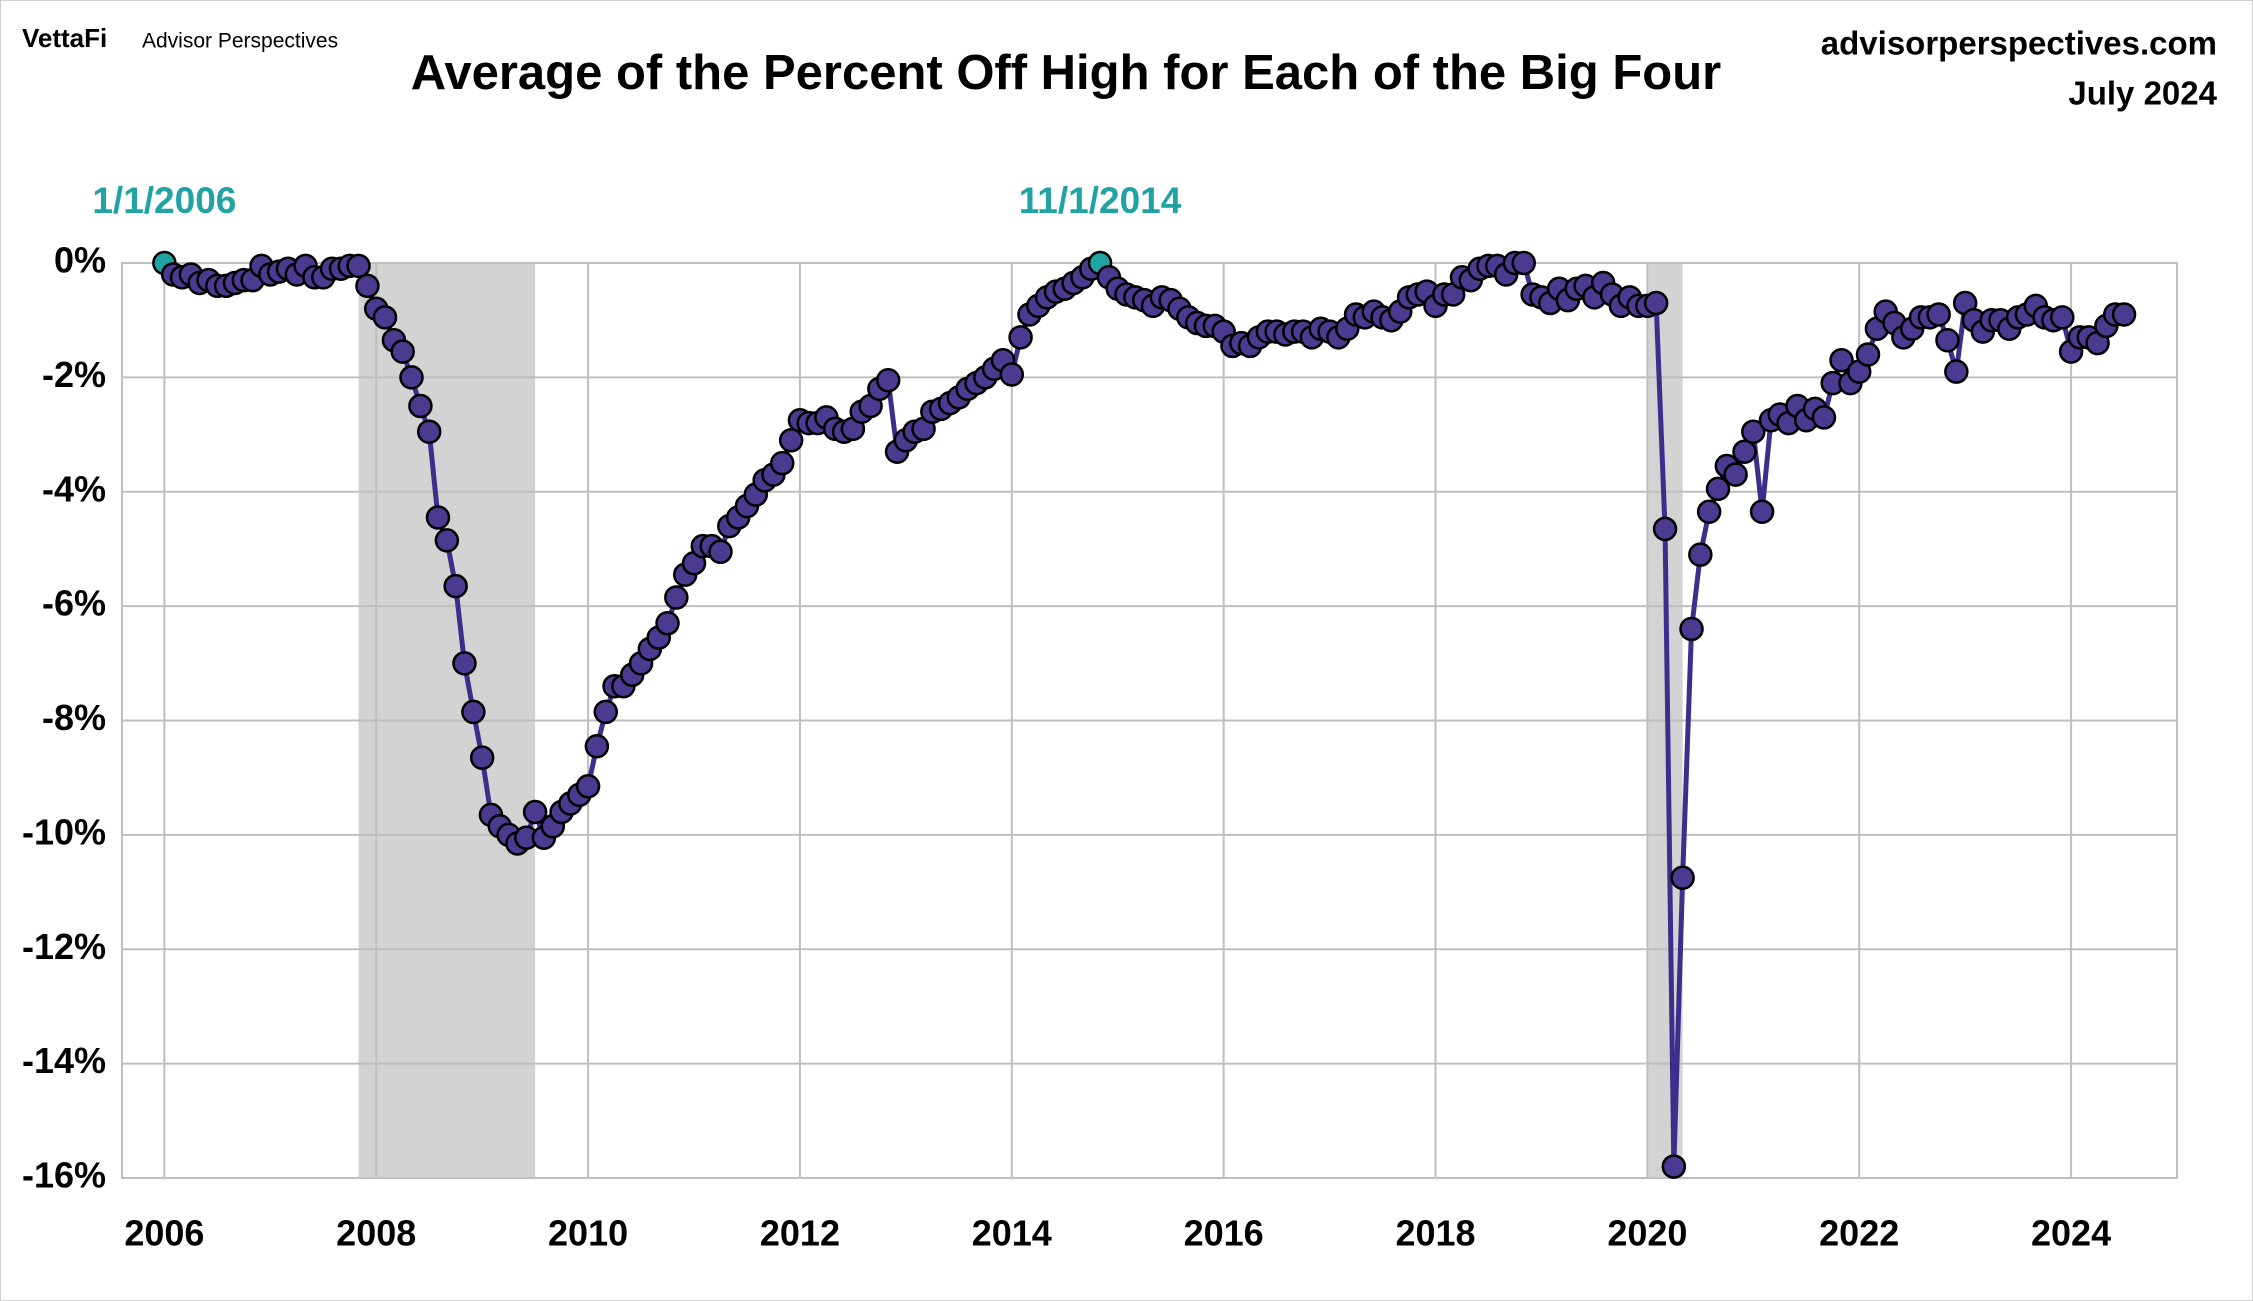 This screenshot has width=2253, height=1301. I want to click on x-tick-label: 2014, so click(1012, 1233).